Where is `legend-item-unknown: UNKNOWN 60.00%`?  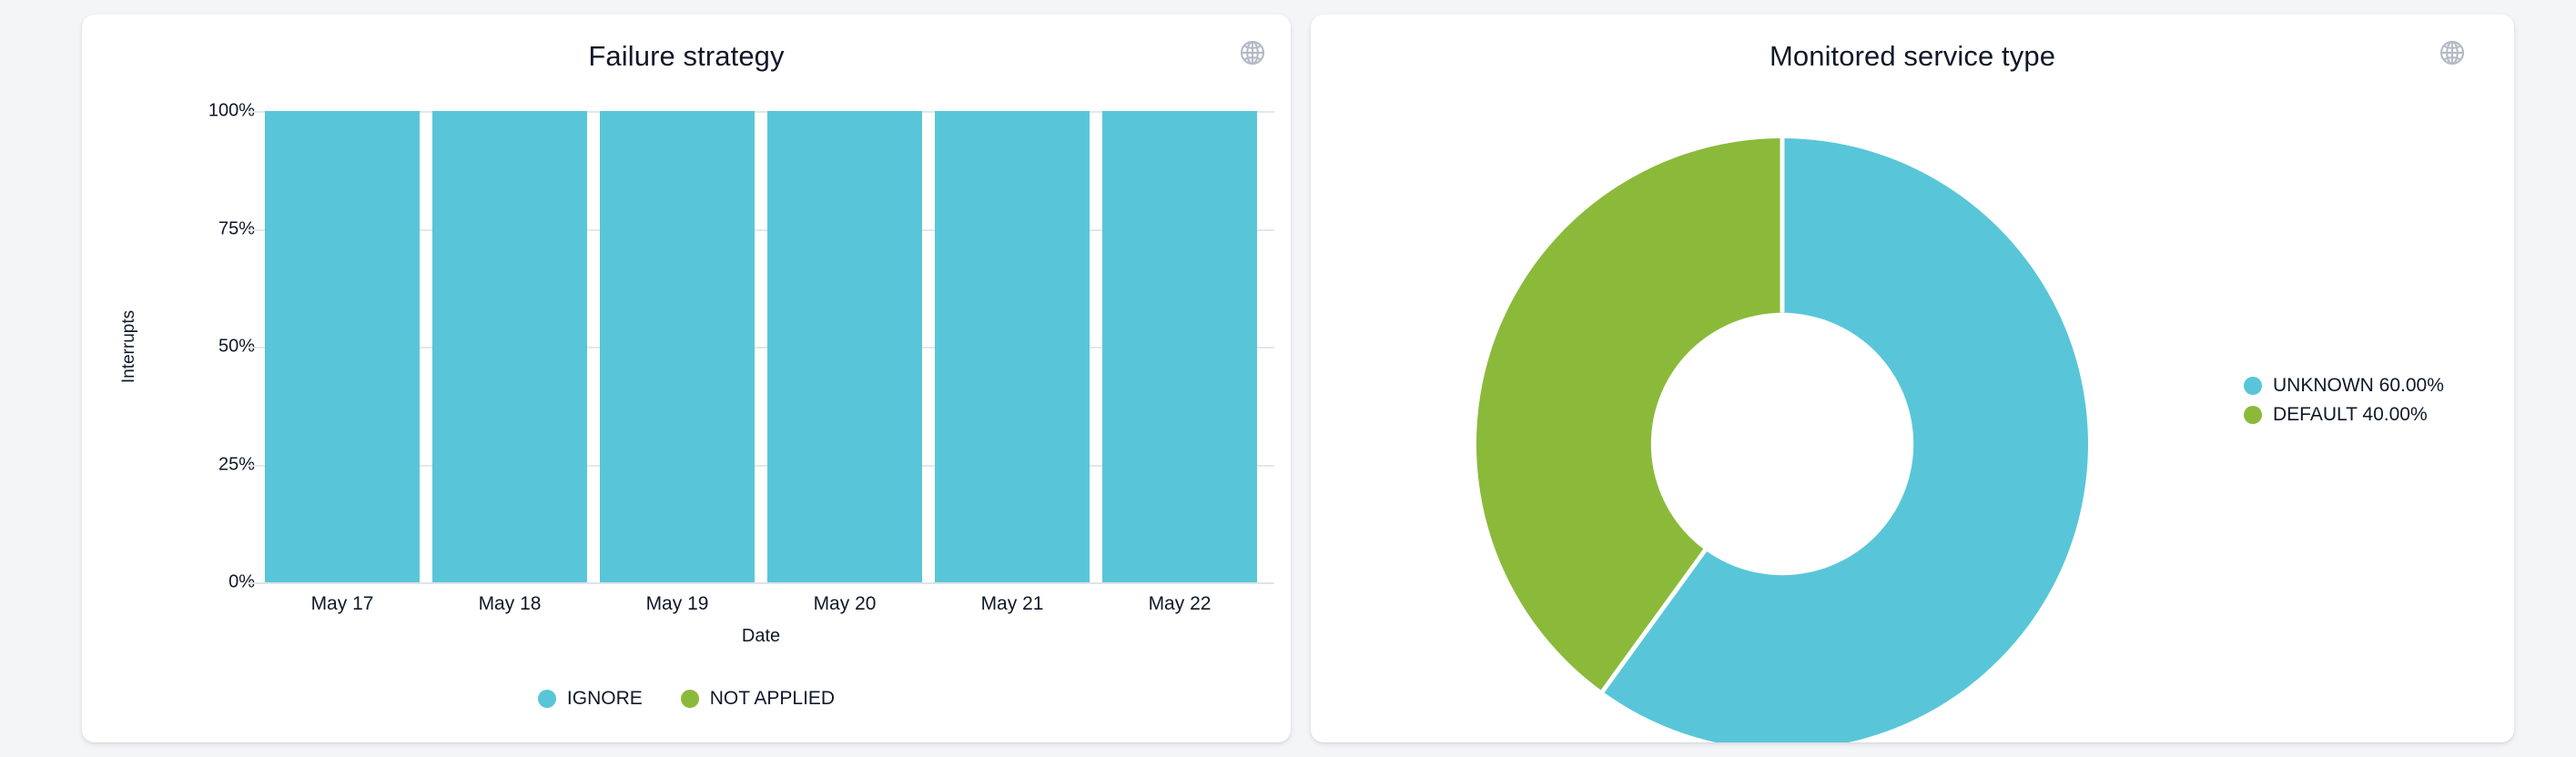 legend-item-unknown: UNKNOWN 60.00% is located at coordinates (2344, 386).